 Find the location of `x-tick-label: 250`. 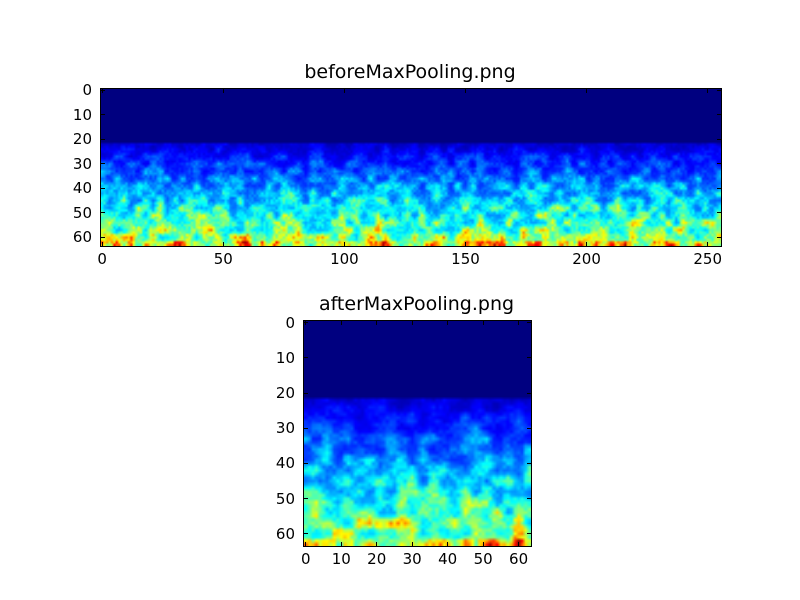

x-tick-label: 250 is located at coordinates (707, 259).